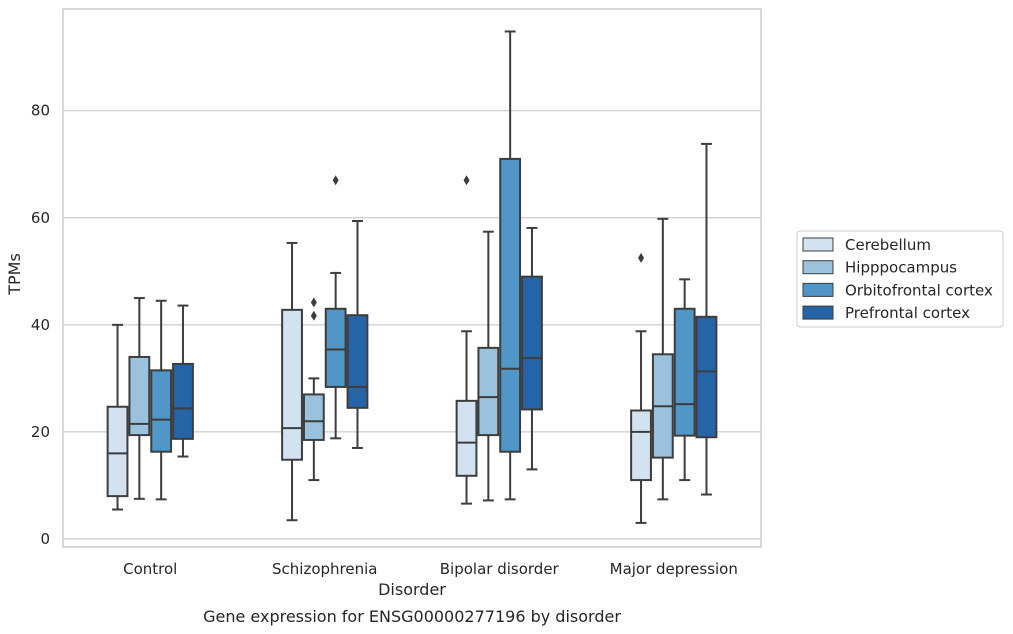 The image size is (1013, 634). What do you see at coordinates (907, 313) in the screenshot?
I see `legend-label: Prefrontal cortex` at bounding box center [907, 313].